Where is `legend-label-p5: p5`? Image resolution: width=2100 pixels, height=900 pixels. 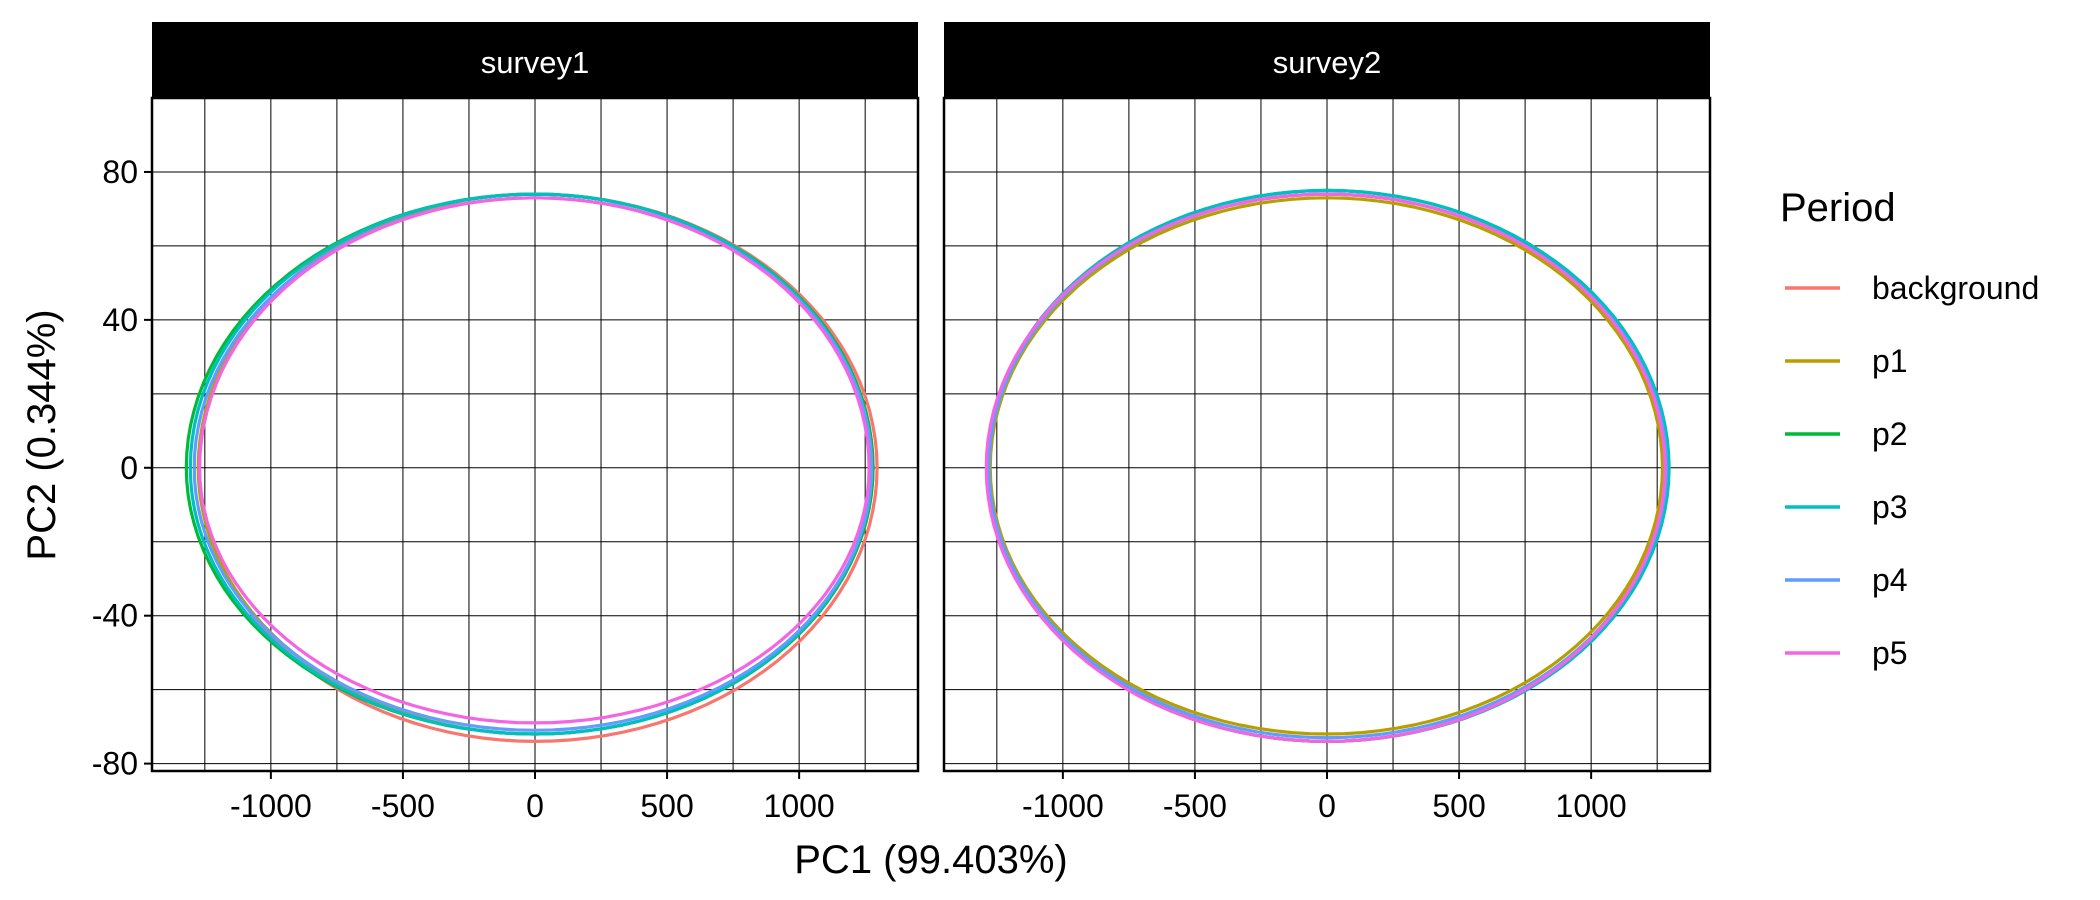
legend-label-p5: p5 is located at coordinates (1890, 653).